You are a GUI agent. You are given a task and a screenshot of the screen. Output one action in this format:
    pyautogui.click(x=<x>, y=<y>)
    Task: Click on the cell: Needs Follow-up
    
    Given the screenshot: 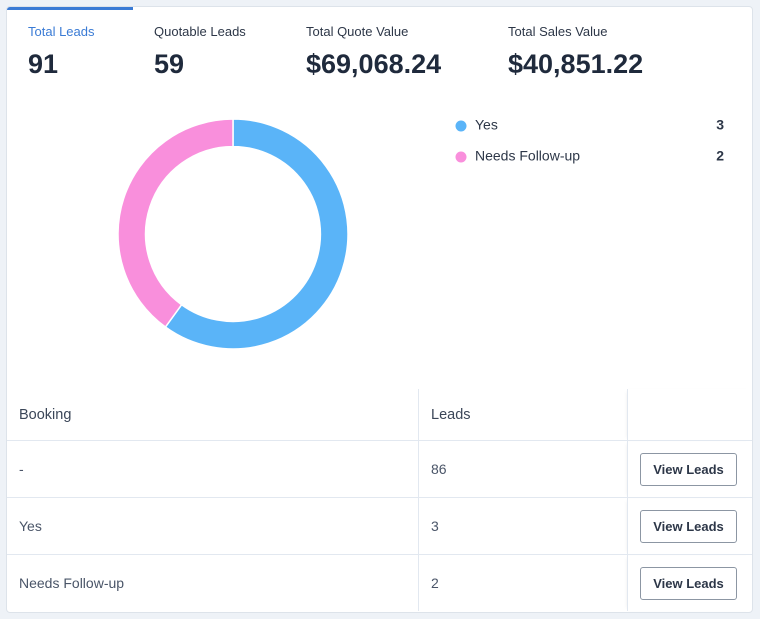 What is the action you would take?
    pyautogui.click(x=213, y=582)
    